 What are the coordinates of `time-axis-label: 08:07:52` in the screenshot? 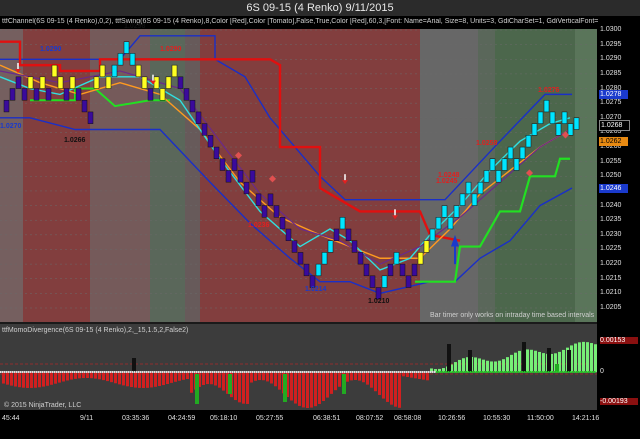 It's located at (370, 418).